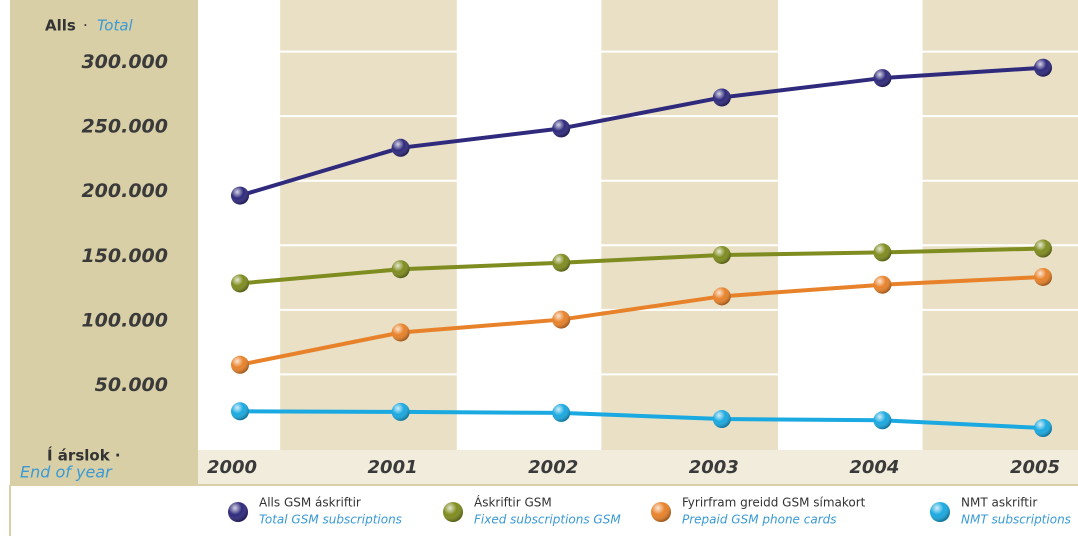 The image size is (1078, 536). What do you see at coordinates (115, 26) in the screenshot?
I see `y-title-en: Total` at bounding box center [115, 26].